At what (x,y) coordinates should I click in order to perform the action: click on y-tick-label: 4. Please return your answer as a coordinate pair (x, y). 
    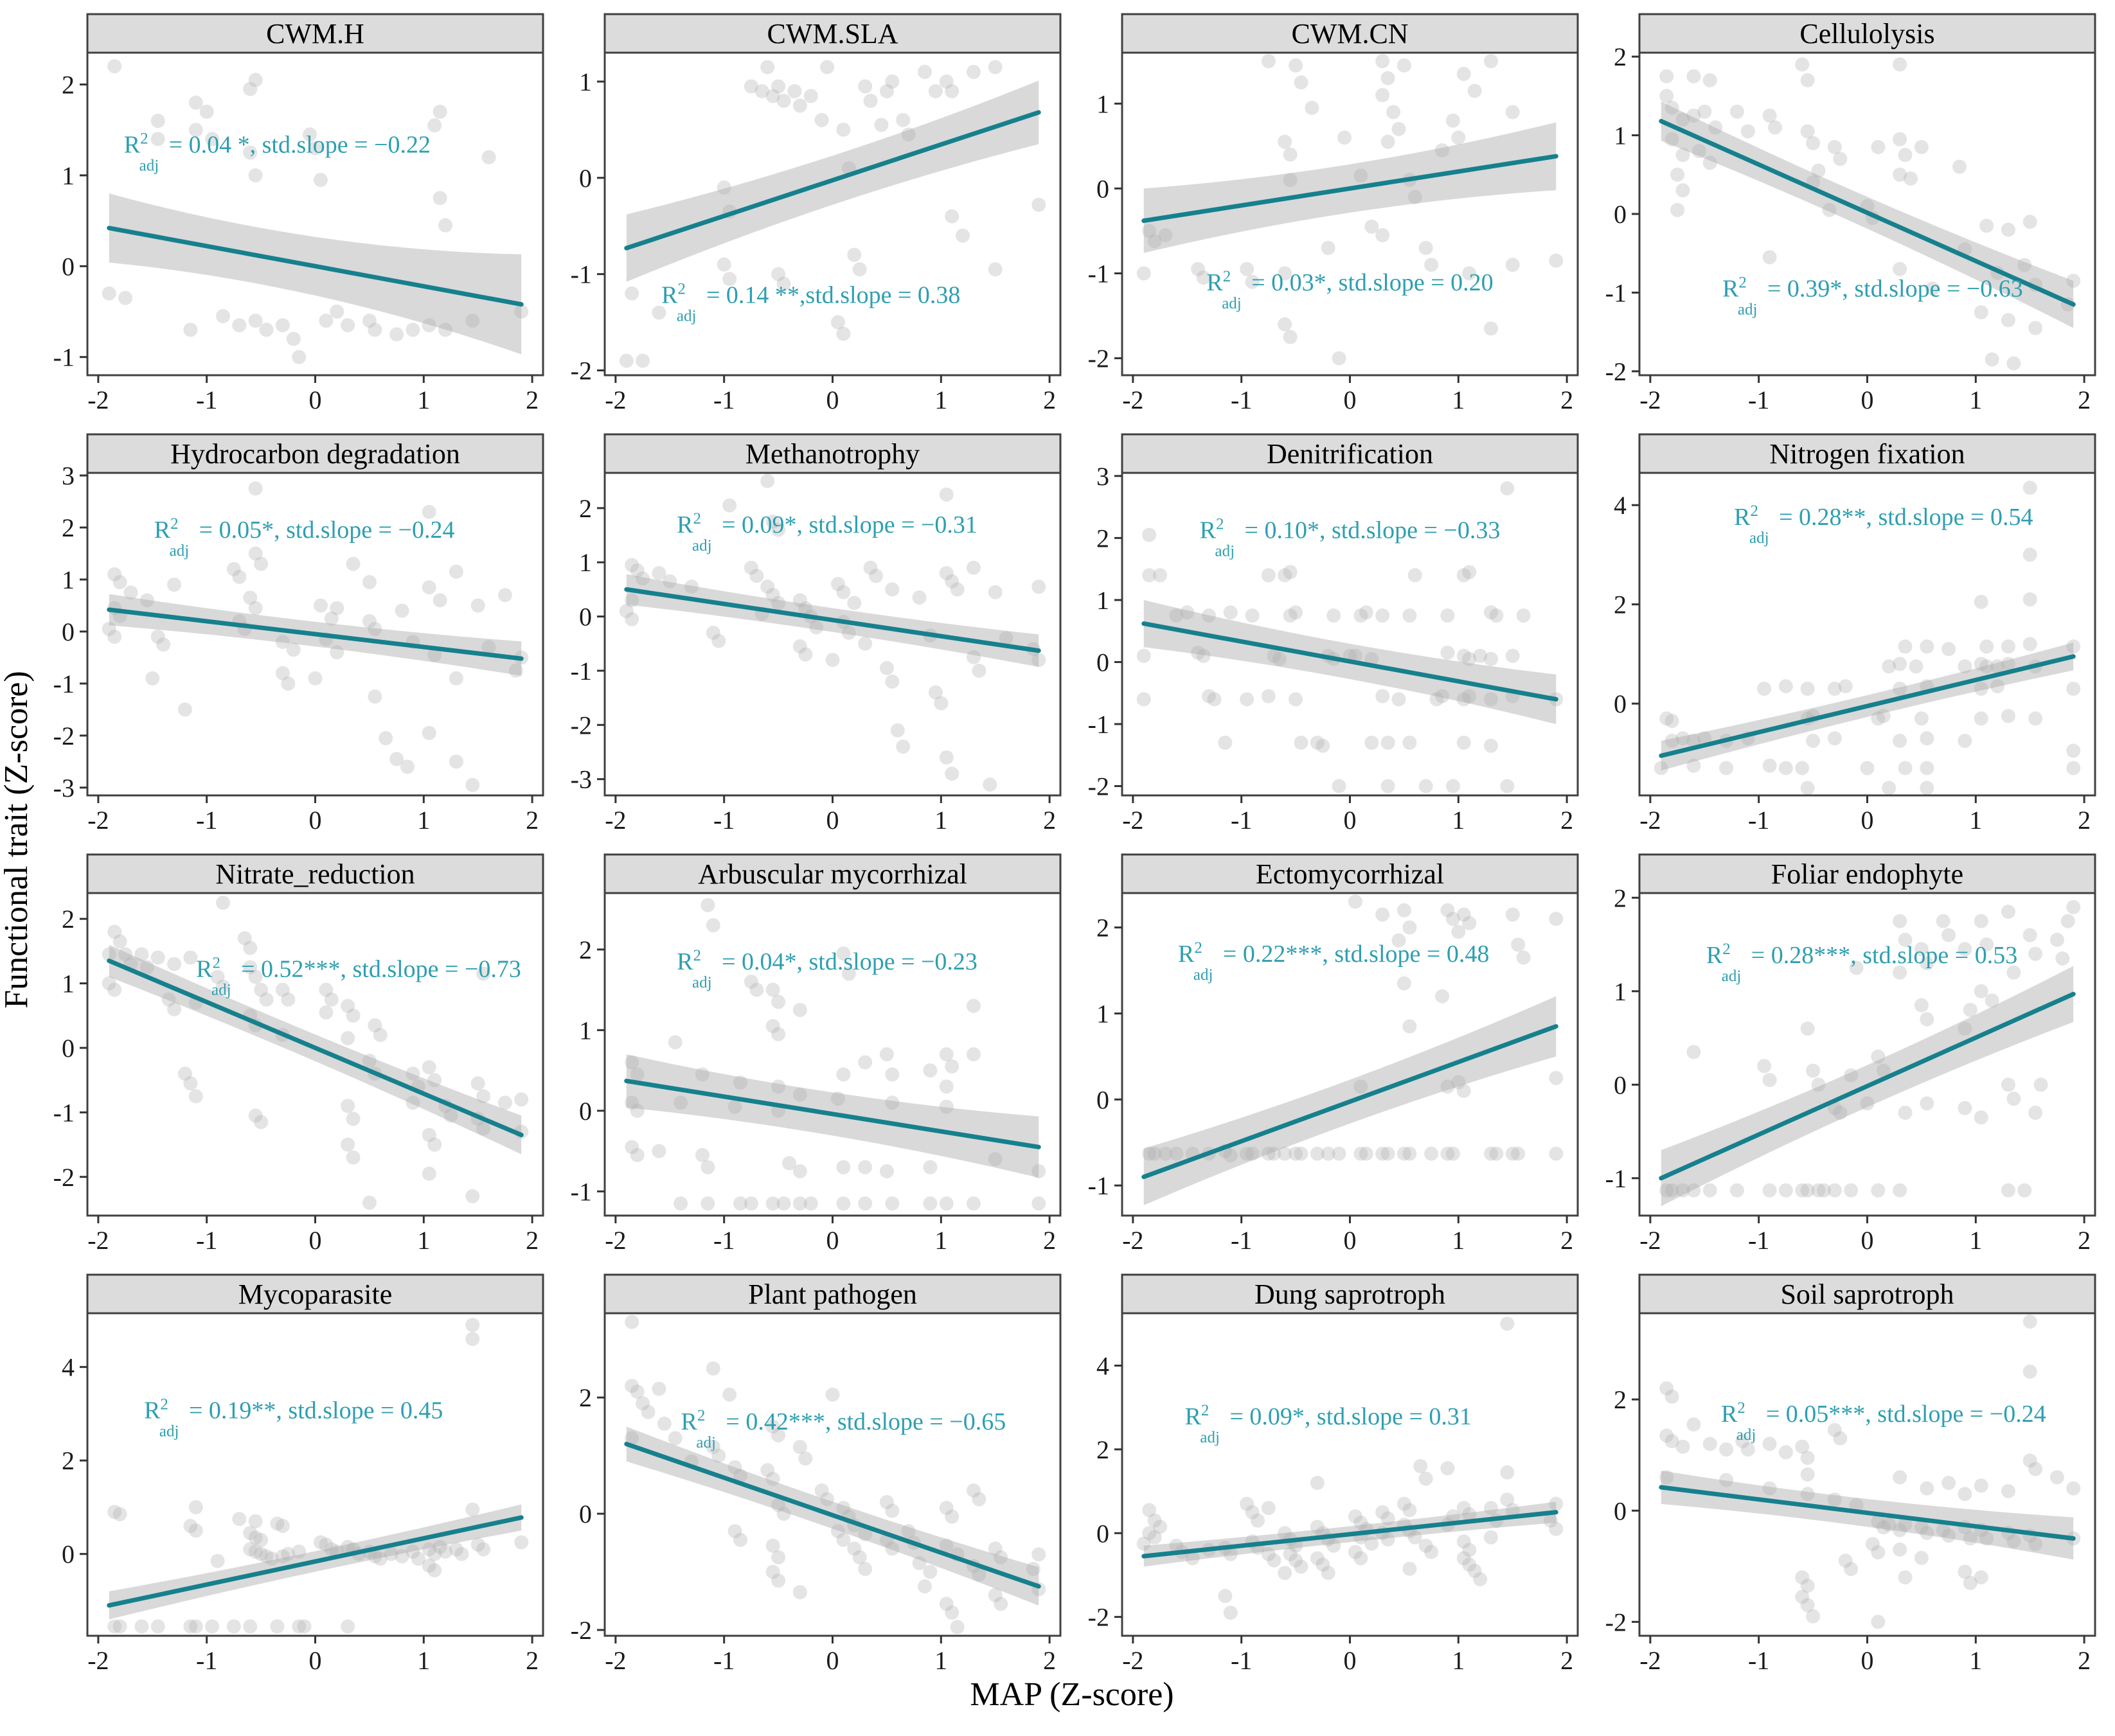
    Looking at the image, I should click on (1102, 1365).